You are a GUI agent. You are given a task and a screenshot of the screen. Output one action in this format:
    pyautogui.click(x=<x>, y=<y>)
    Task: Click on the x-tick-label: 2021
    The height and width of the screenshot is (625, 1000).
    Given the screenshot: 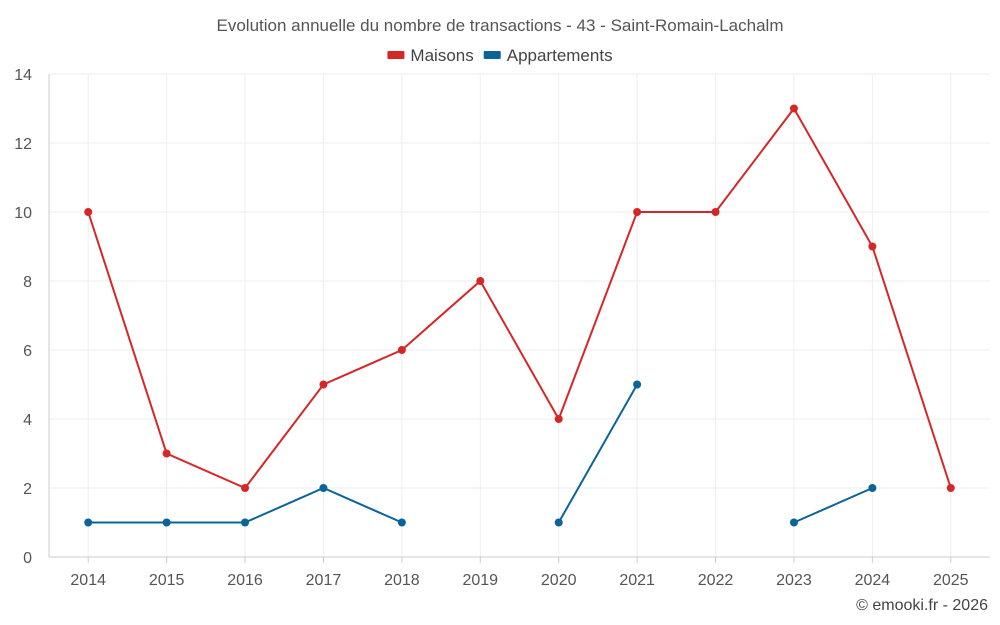 What is the action you would take?
    pyautogui.click(x=637, y=580)
    